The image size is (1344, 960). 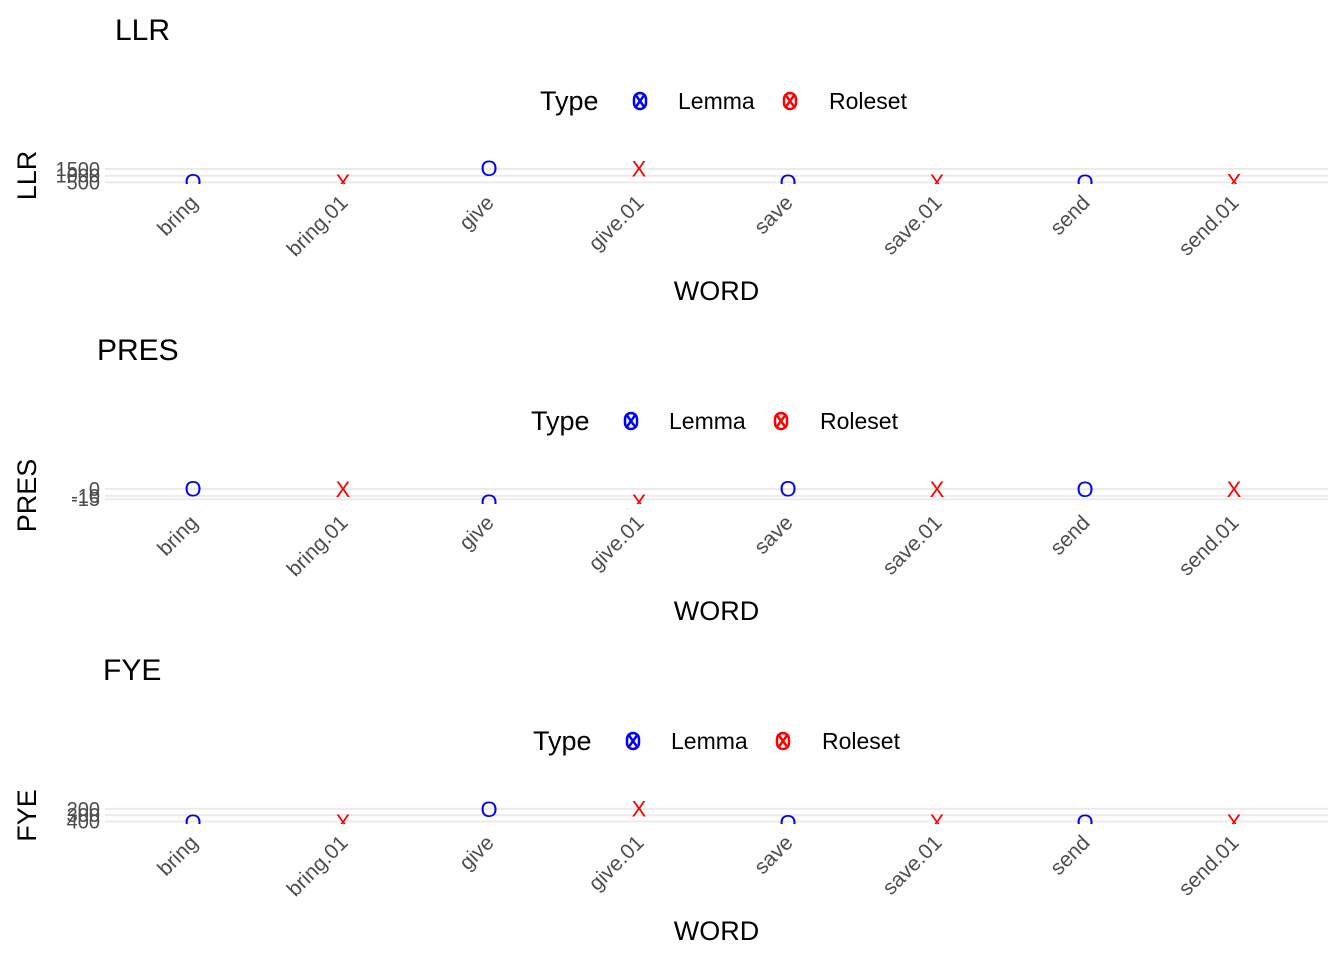 I want to click on chart-title: PRES, so click(x=138, y=350).